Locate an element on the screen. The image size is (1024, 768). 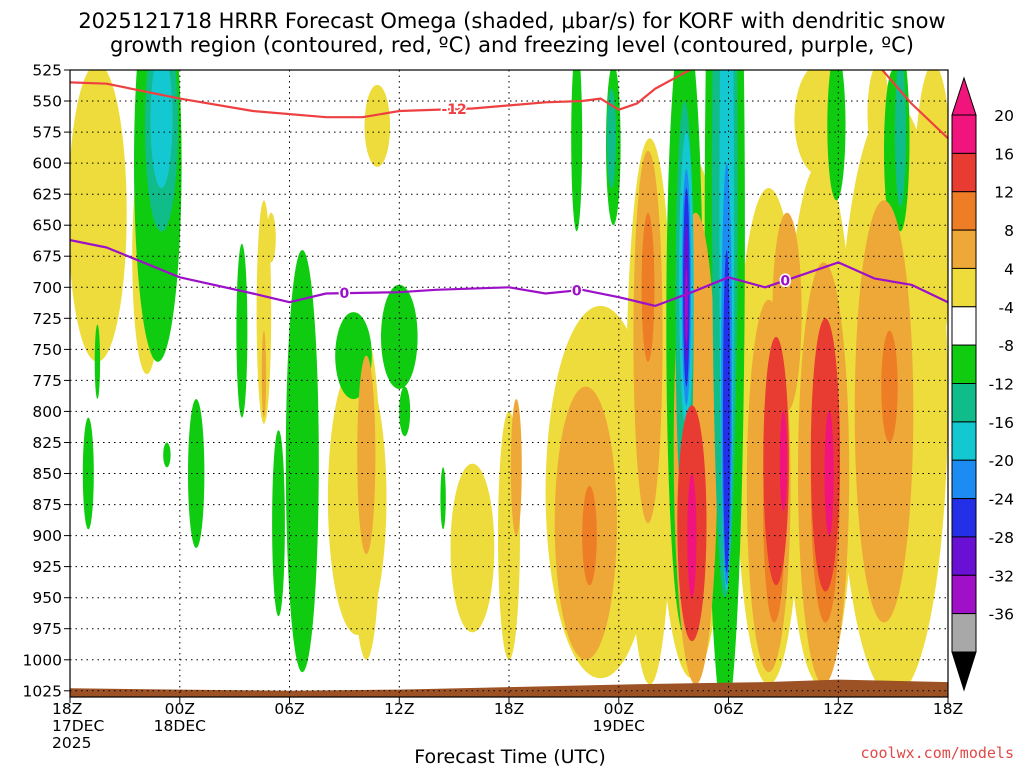
x-axis-title: Forecast Time (UTC) is located at coordinates (509, 757).